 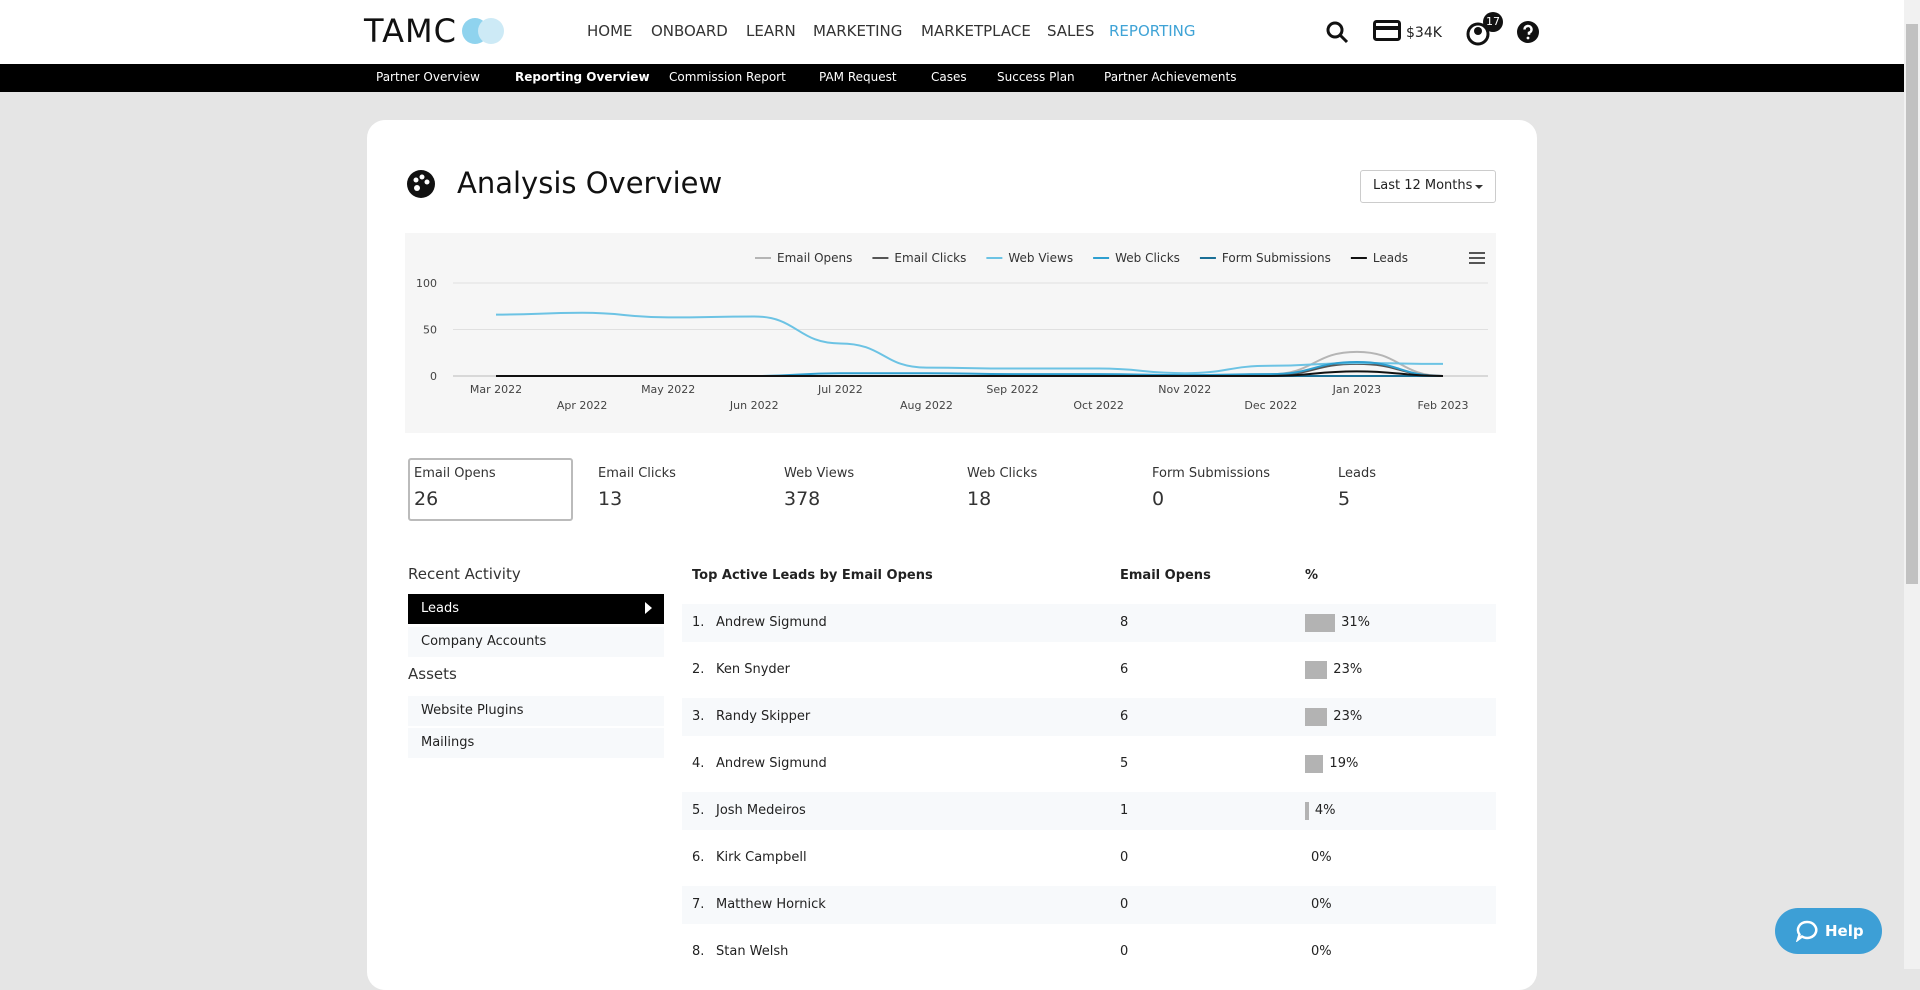 I want to click on sidebar-item: Mailings, so click(x=448, y=742).